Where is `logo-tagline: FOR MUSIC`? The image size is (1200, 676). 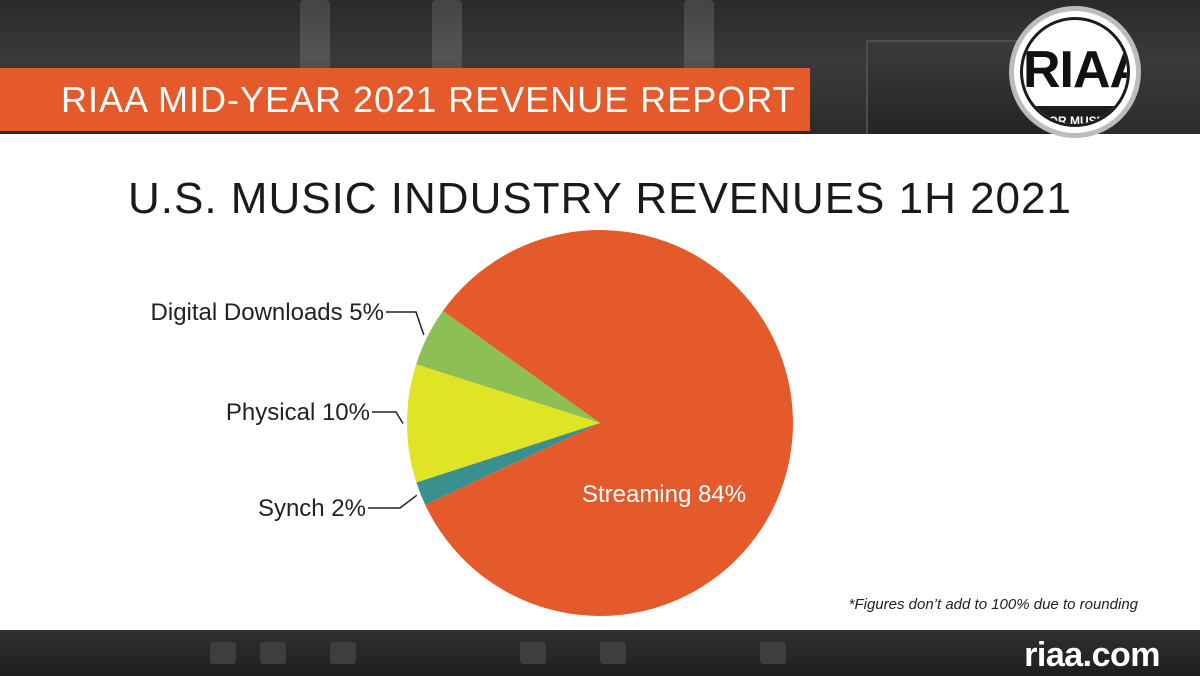
logo-tagline: FOR MUSIC is located at coordinates (1075, 115).